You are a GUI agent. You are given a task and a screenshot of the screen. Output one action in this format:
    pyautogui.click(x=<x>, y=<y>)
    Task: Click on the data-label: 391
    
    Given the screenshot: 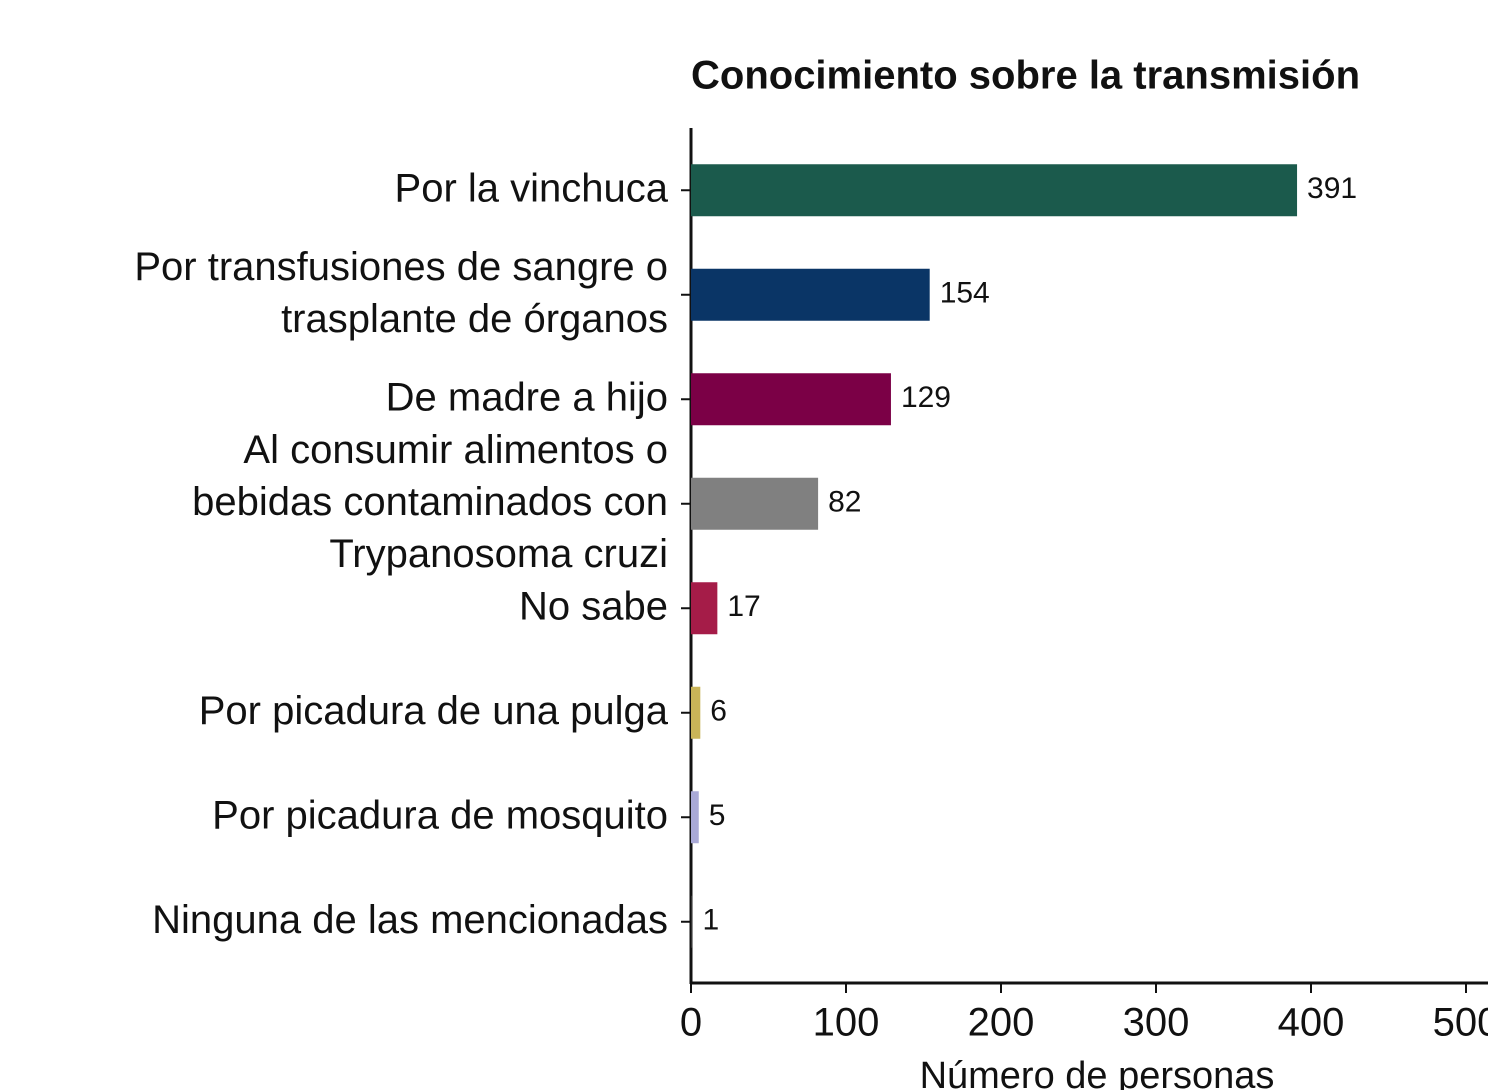 What is the action you would take?
    pyautogui.click(x=1332, y=188)
    